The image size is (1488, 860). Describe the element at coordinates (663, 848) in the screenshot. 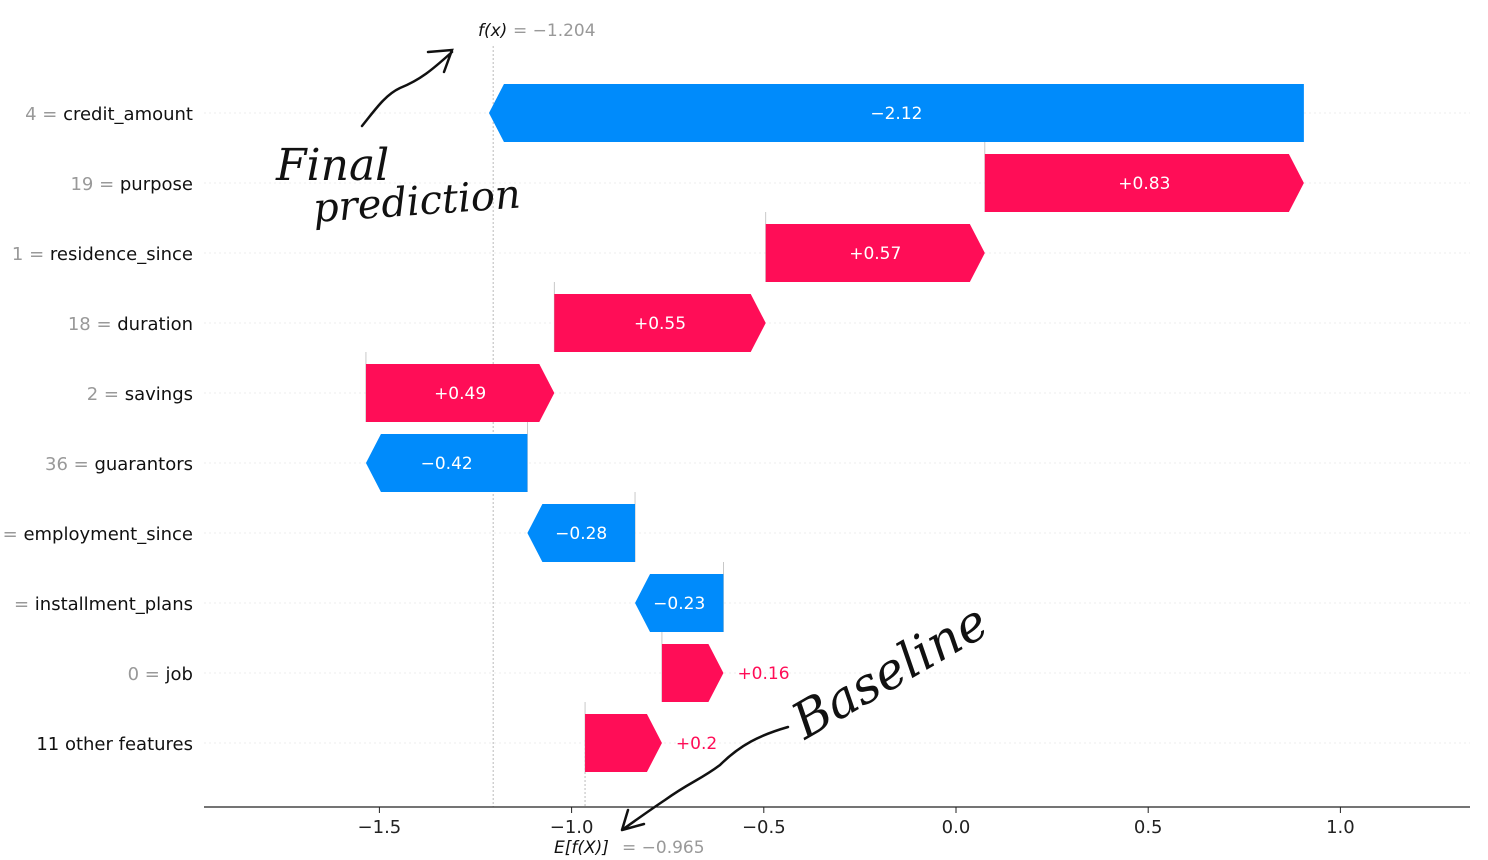

I see `base-value: = −0.965` at that location.